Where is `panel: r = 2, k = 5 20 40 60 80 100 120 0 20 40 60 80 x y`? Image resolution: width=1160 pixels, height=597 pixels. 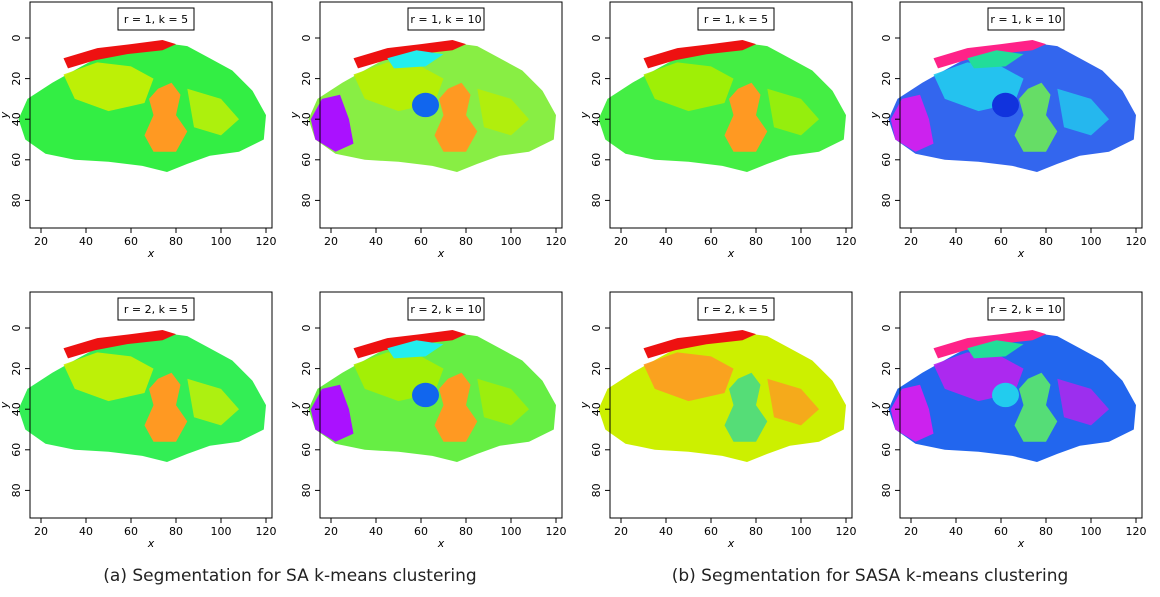 panel: r = 2, k = 5 20 40 60 80 100 120 0 20 40 60 80 x y is located at coordinates (717, 420).